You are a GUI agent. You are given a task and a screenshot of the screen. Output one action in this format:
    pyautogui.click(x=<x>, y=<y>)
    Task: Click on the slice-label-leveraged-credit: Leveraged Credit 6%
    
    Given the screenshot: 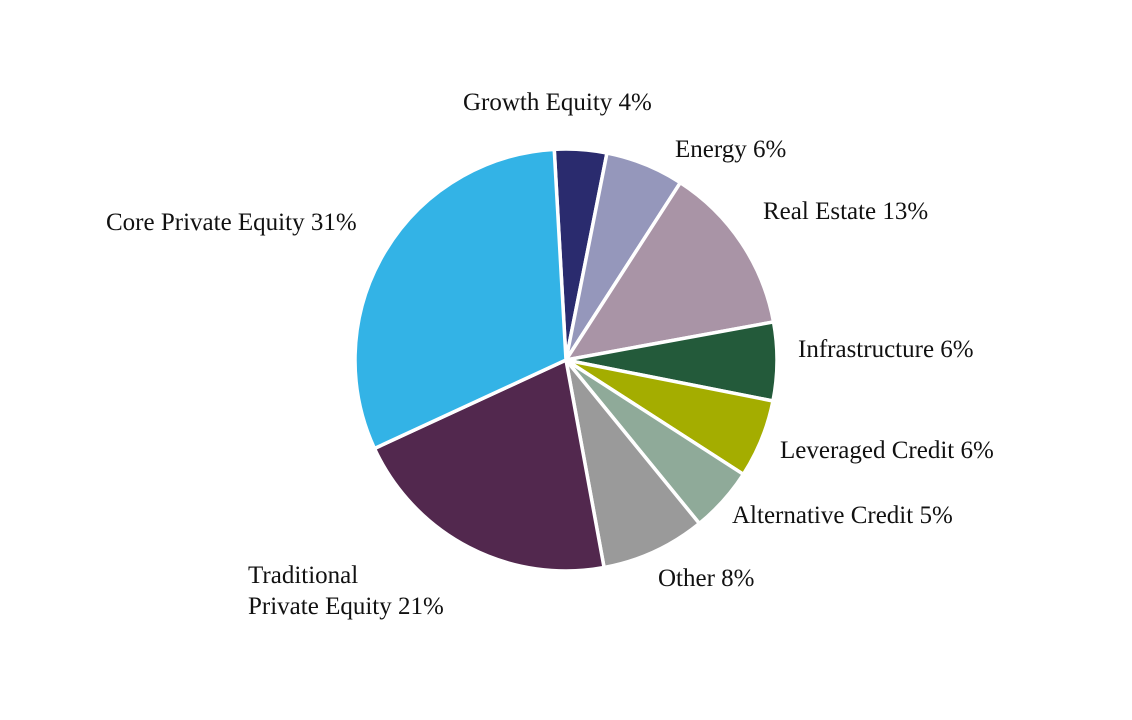 What is the action you would take?
    pyautogui.click(x=887, y=450)
    